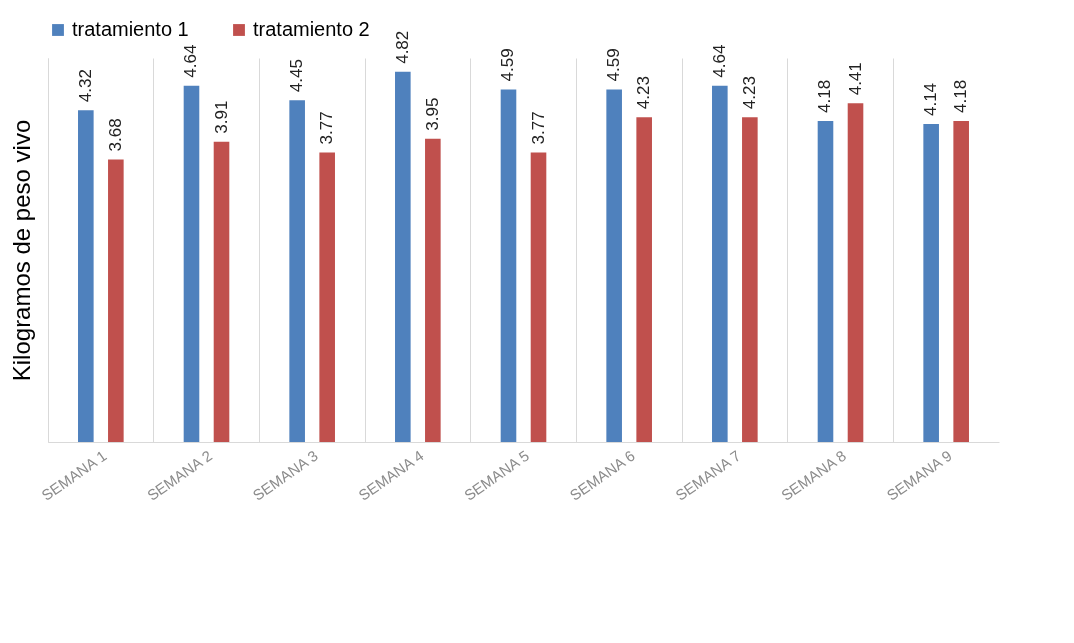 This screenshot has width=1074, height=643. Describe the element at coordinates (85, 86) in the screenshot. I see `data-label: 4.32` at that location.